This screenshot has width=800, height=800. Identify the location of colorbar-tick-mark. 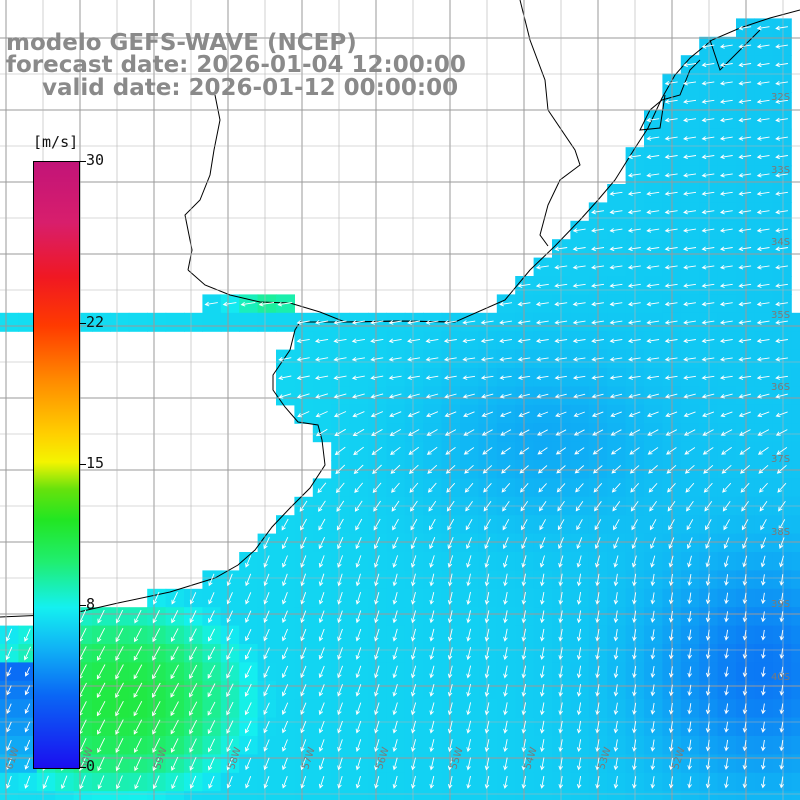
(83, 464).